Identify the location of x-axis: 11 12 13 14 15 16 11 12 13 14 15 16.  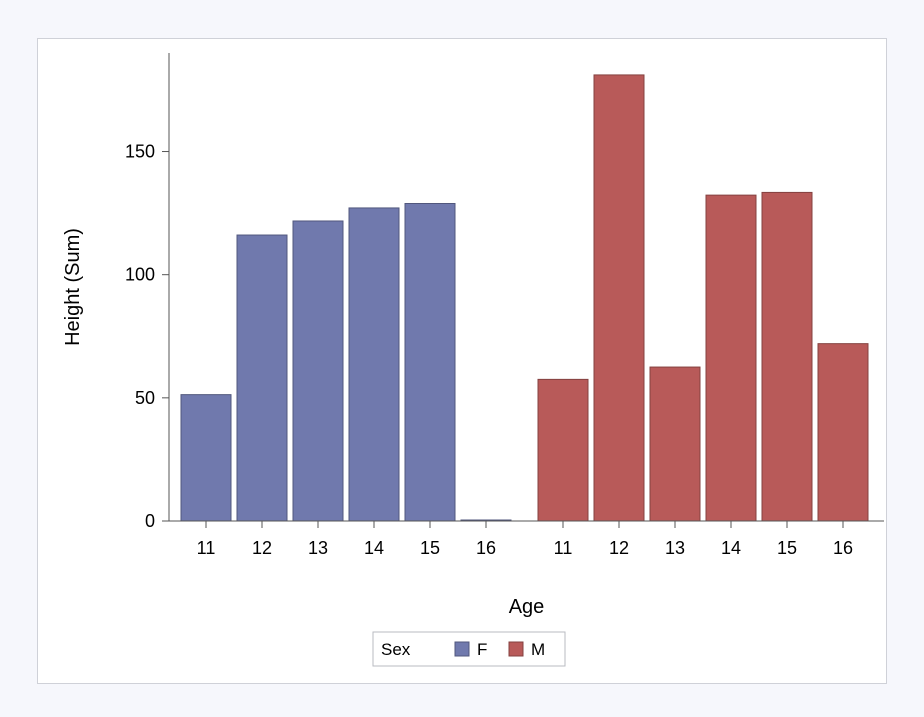
(526, 539).